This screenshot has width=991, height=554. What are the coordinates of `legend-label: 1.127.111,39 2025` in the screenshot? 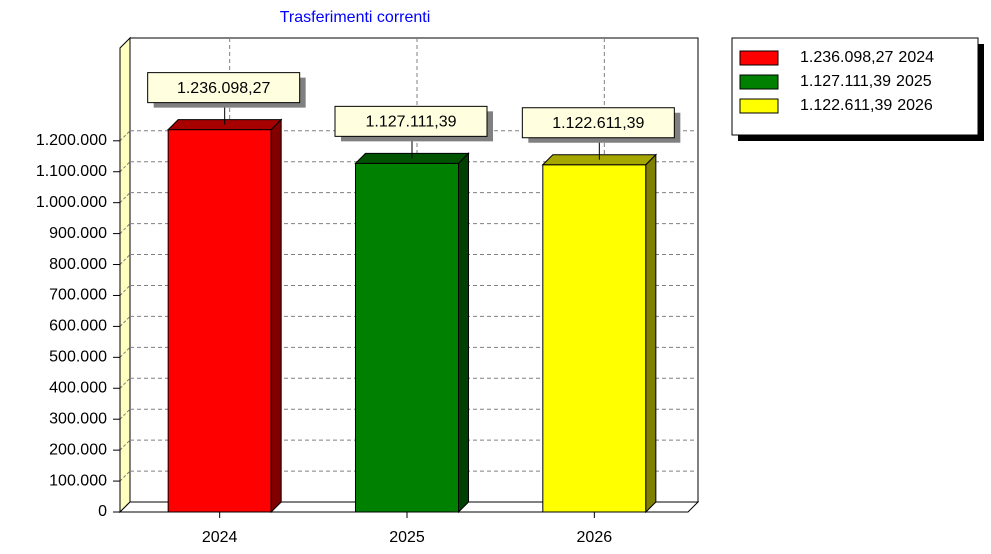 It's located at (866, 81).